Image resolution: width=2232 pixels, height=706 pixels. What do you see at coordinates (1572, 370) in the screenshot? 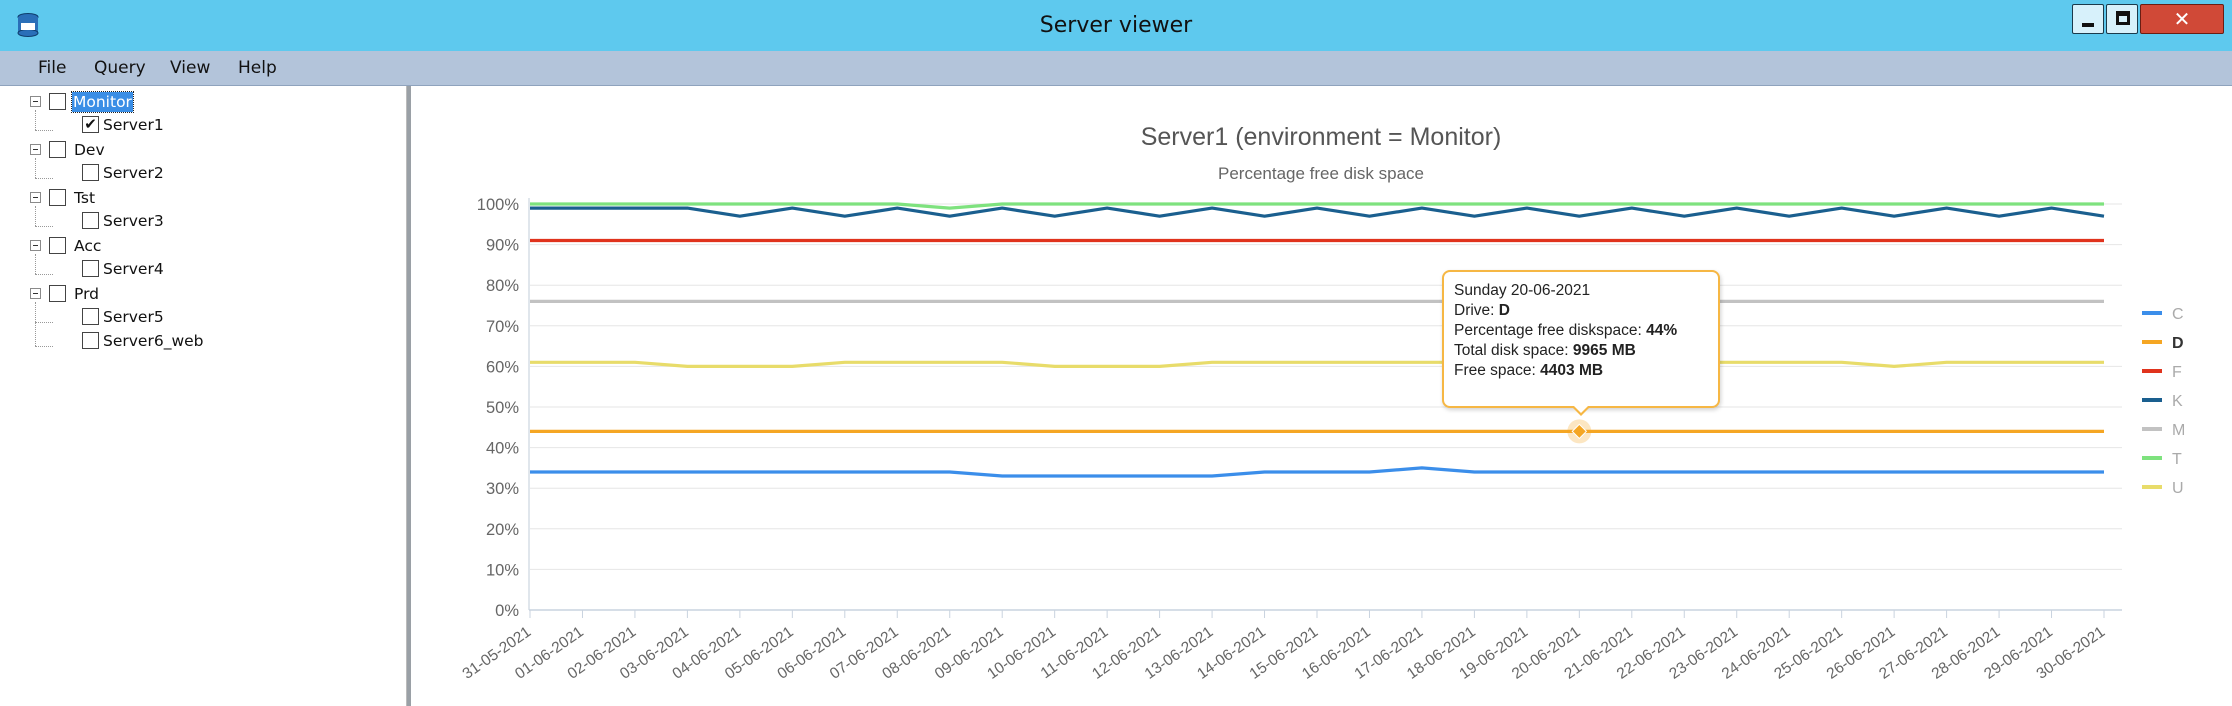
I see `tooltip-free-value: 4403 MB` at bounding box center [1572, 370].